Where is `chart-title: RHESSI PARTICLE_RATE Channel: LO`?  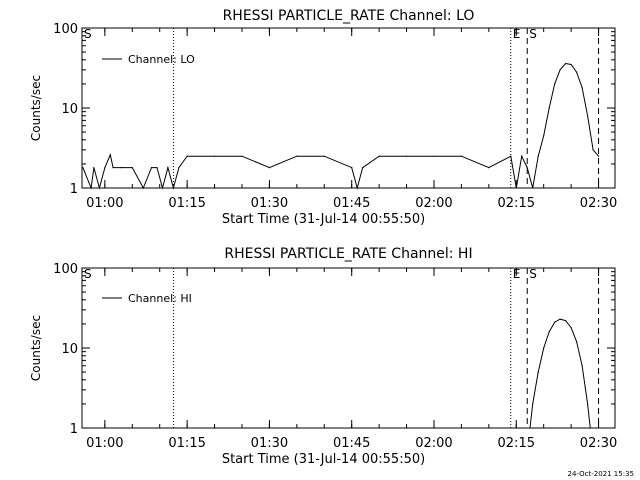 chart-title: RHESSI PARTICLE_RATE Channel: LO is located at coordinates (349, 16).